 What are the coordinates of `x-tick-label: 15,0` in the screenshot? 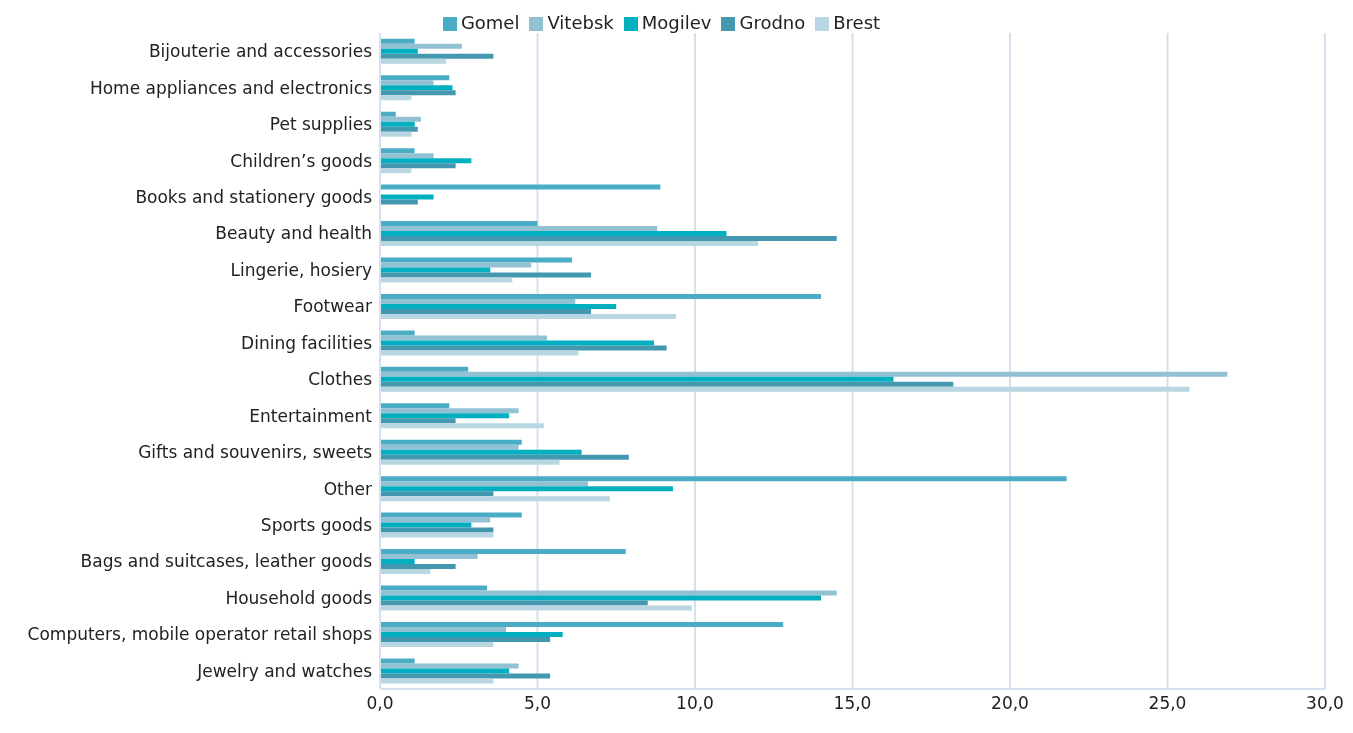 It's located at (852, 703).